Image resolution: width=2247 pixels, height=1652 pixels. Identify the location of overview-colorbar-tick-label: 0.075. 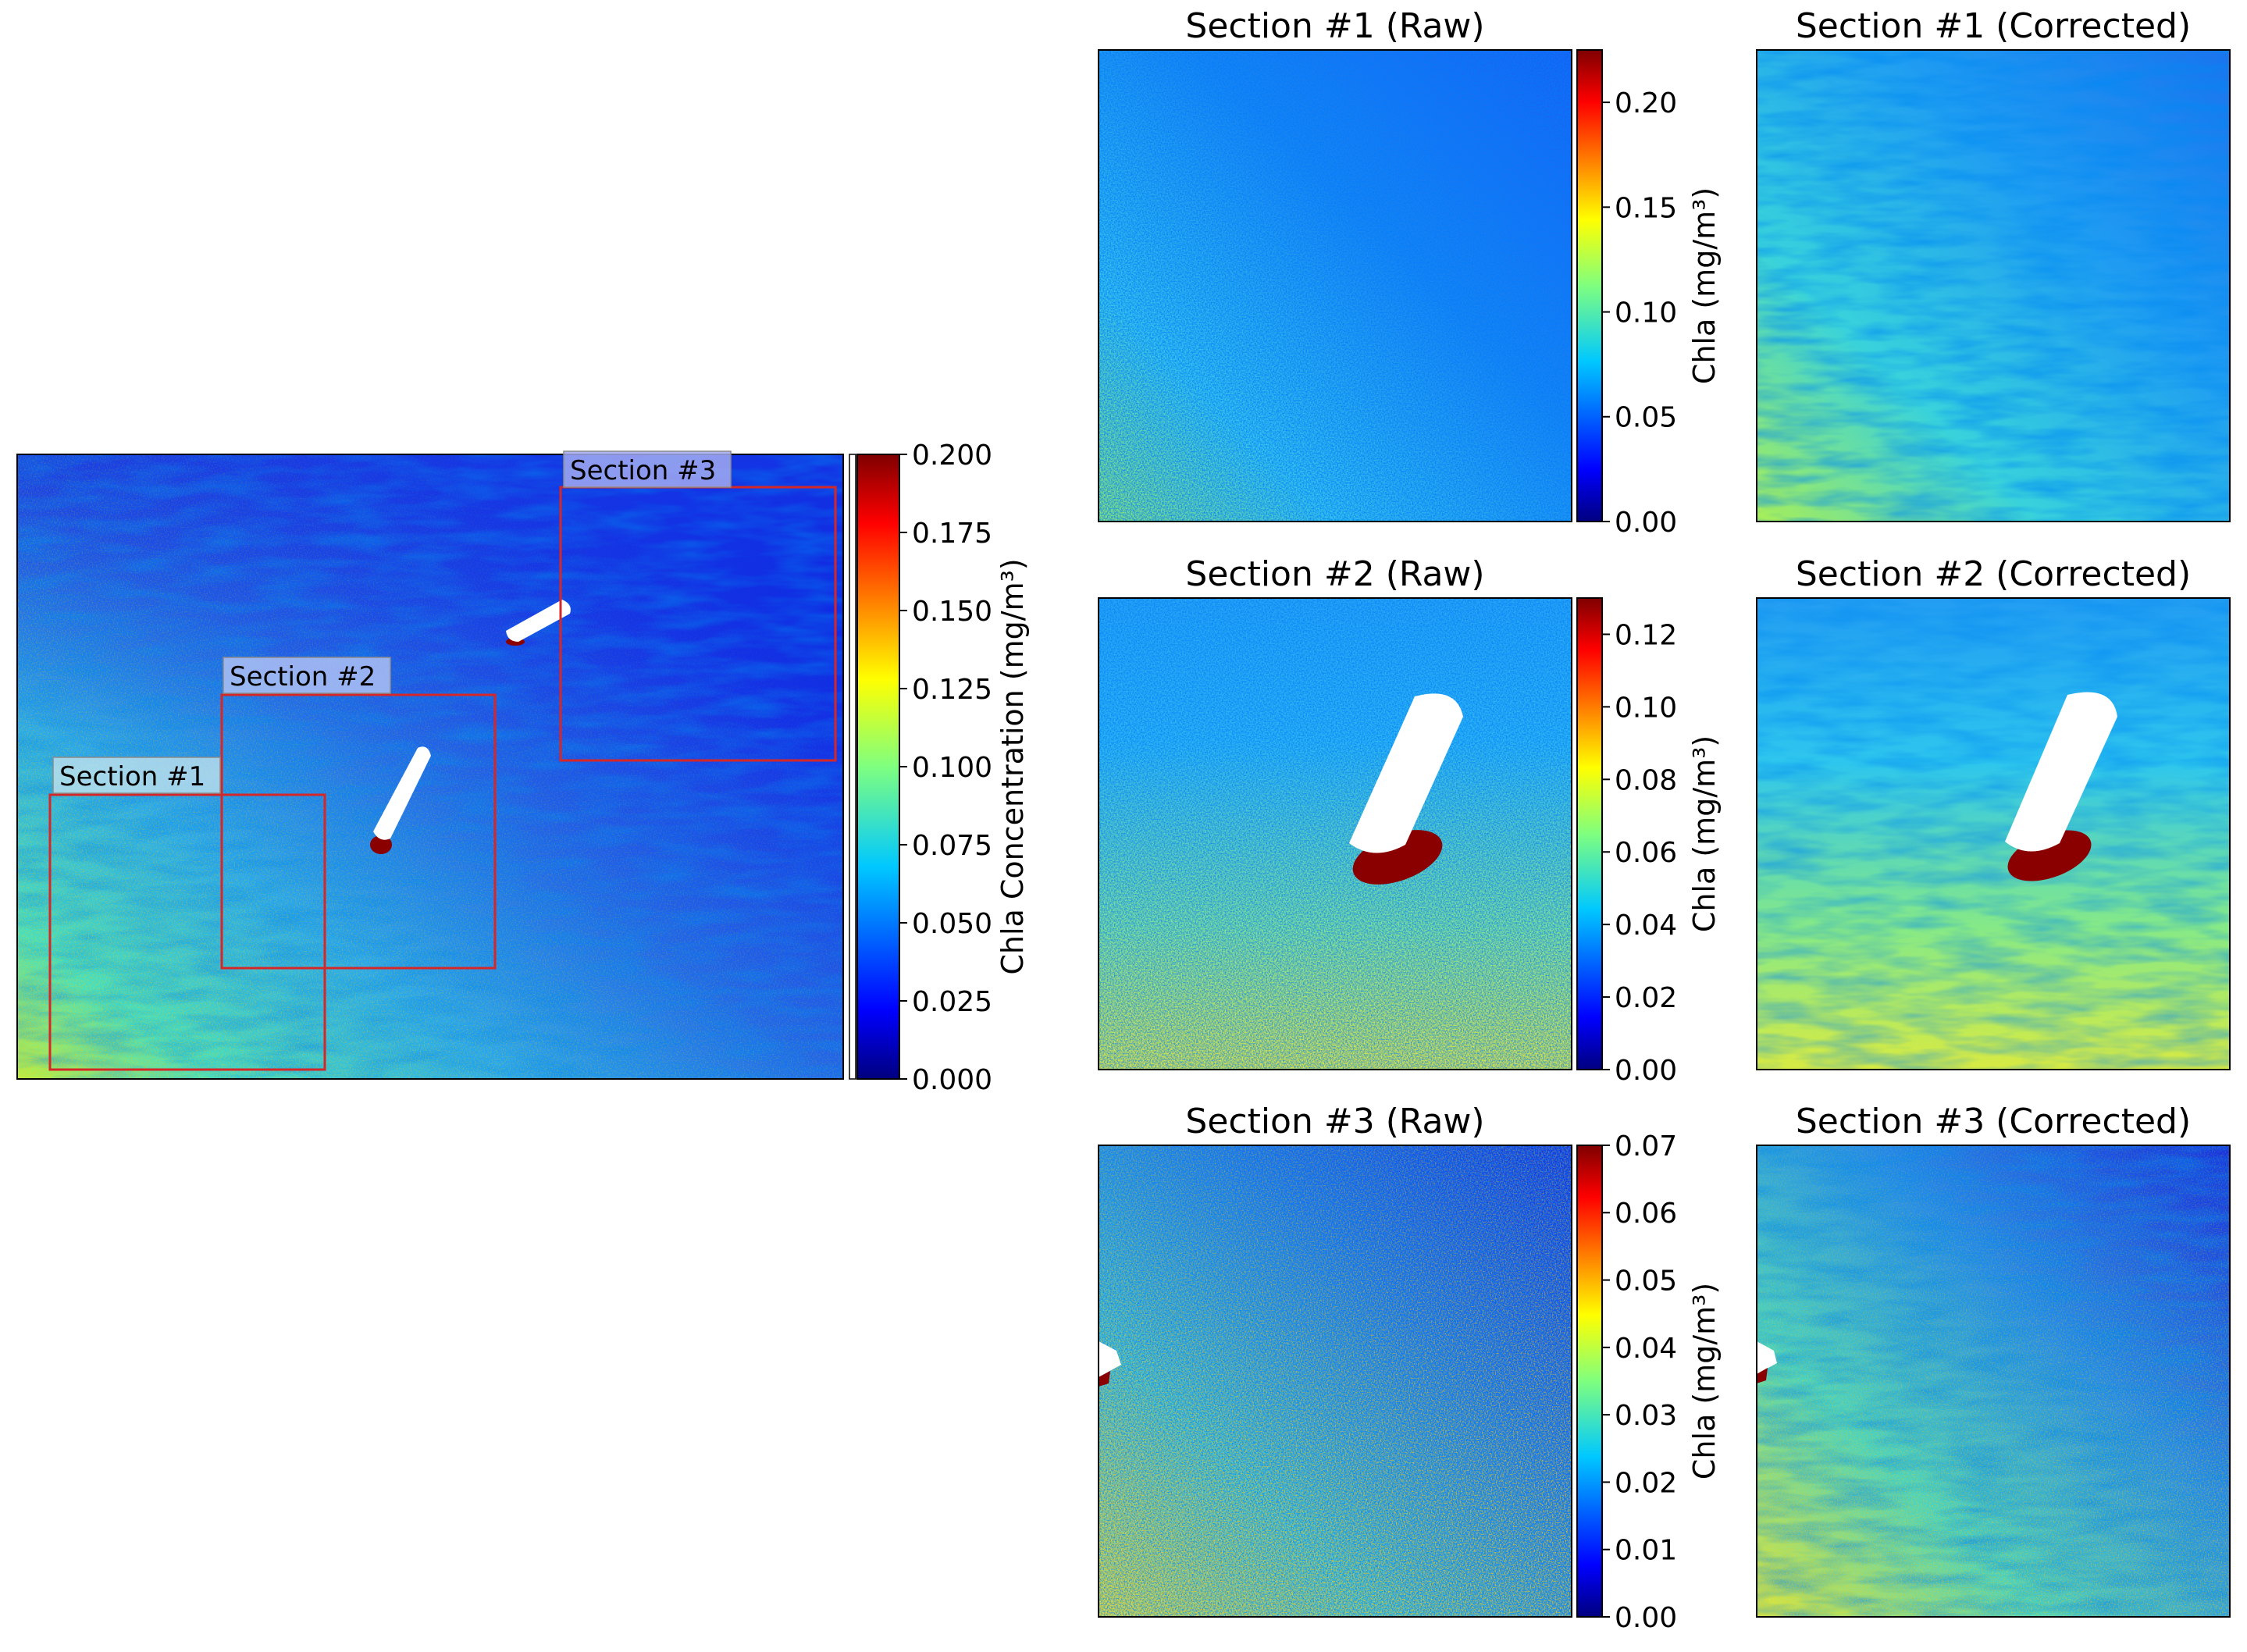
(952, 846).